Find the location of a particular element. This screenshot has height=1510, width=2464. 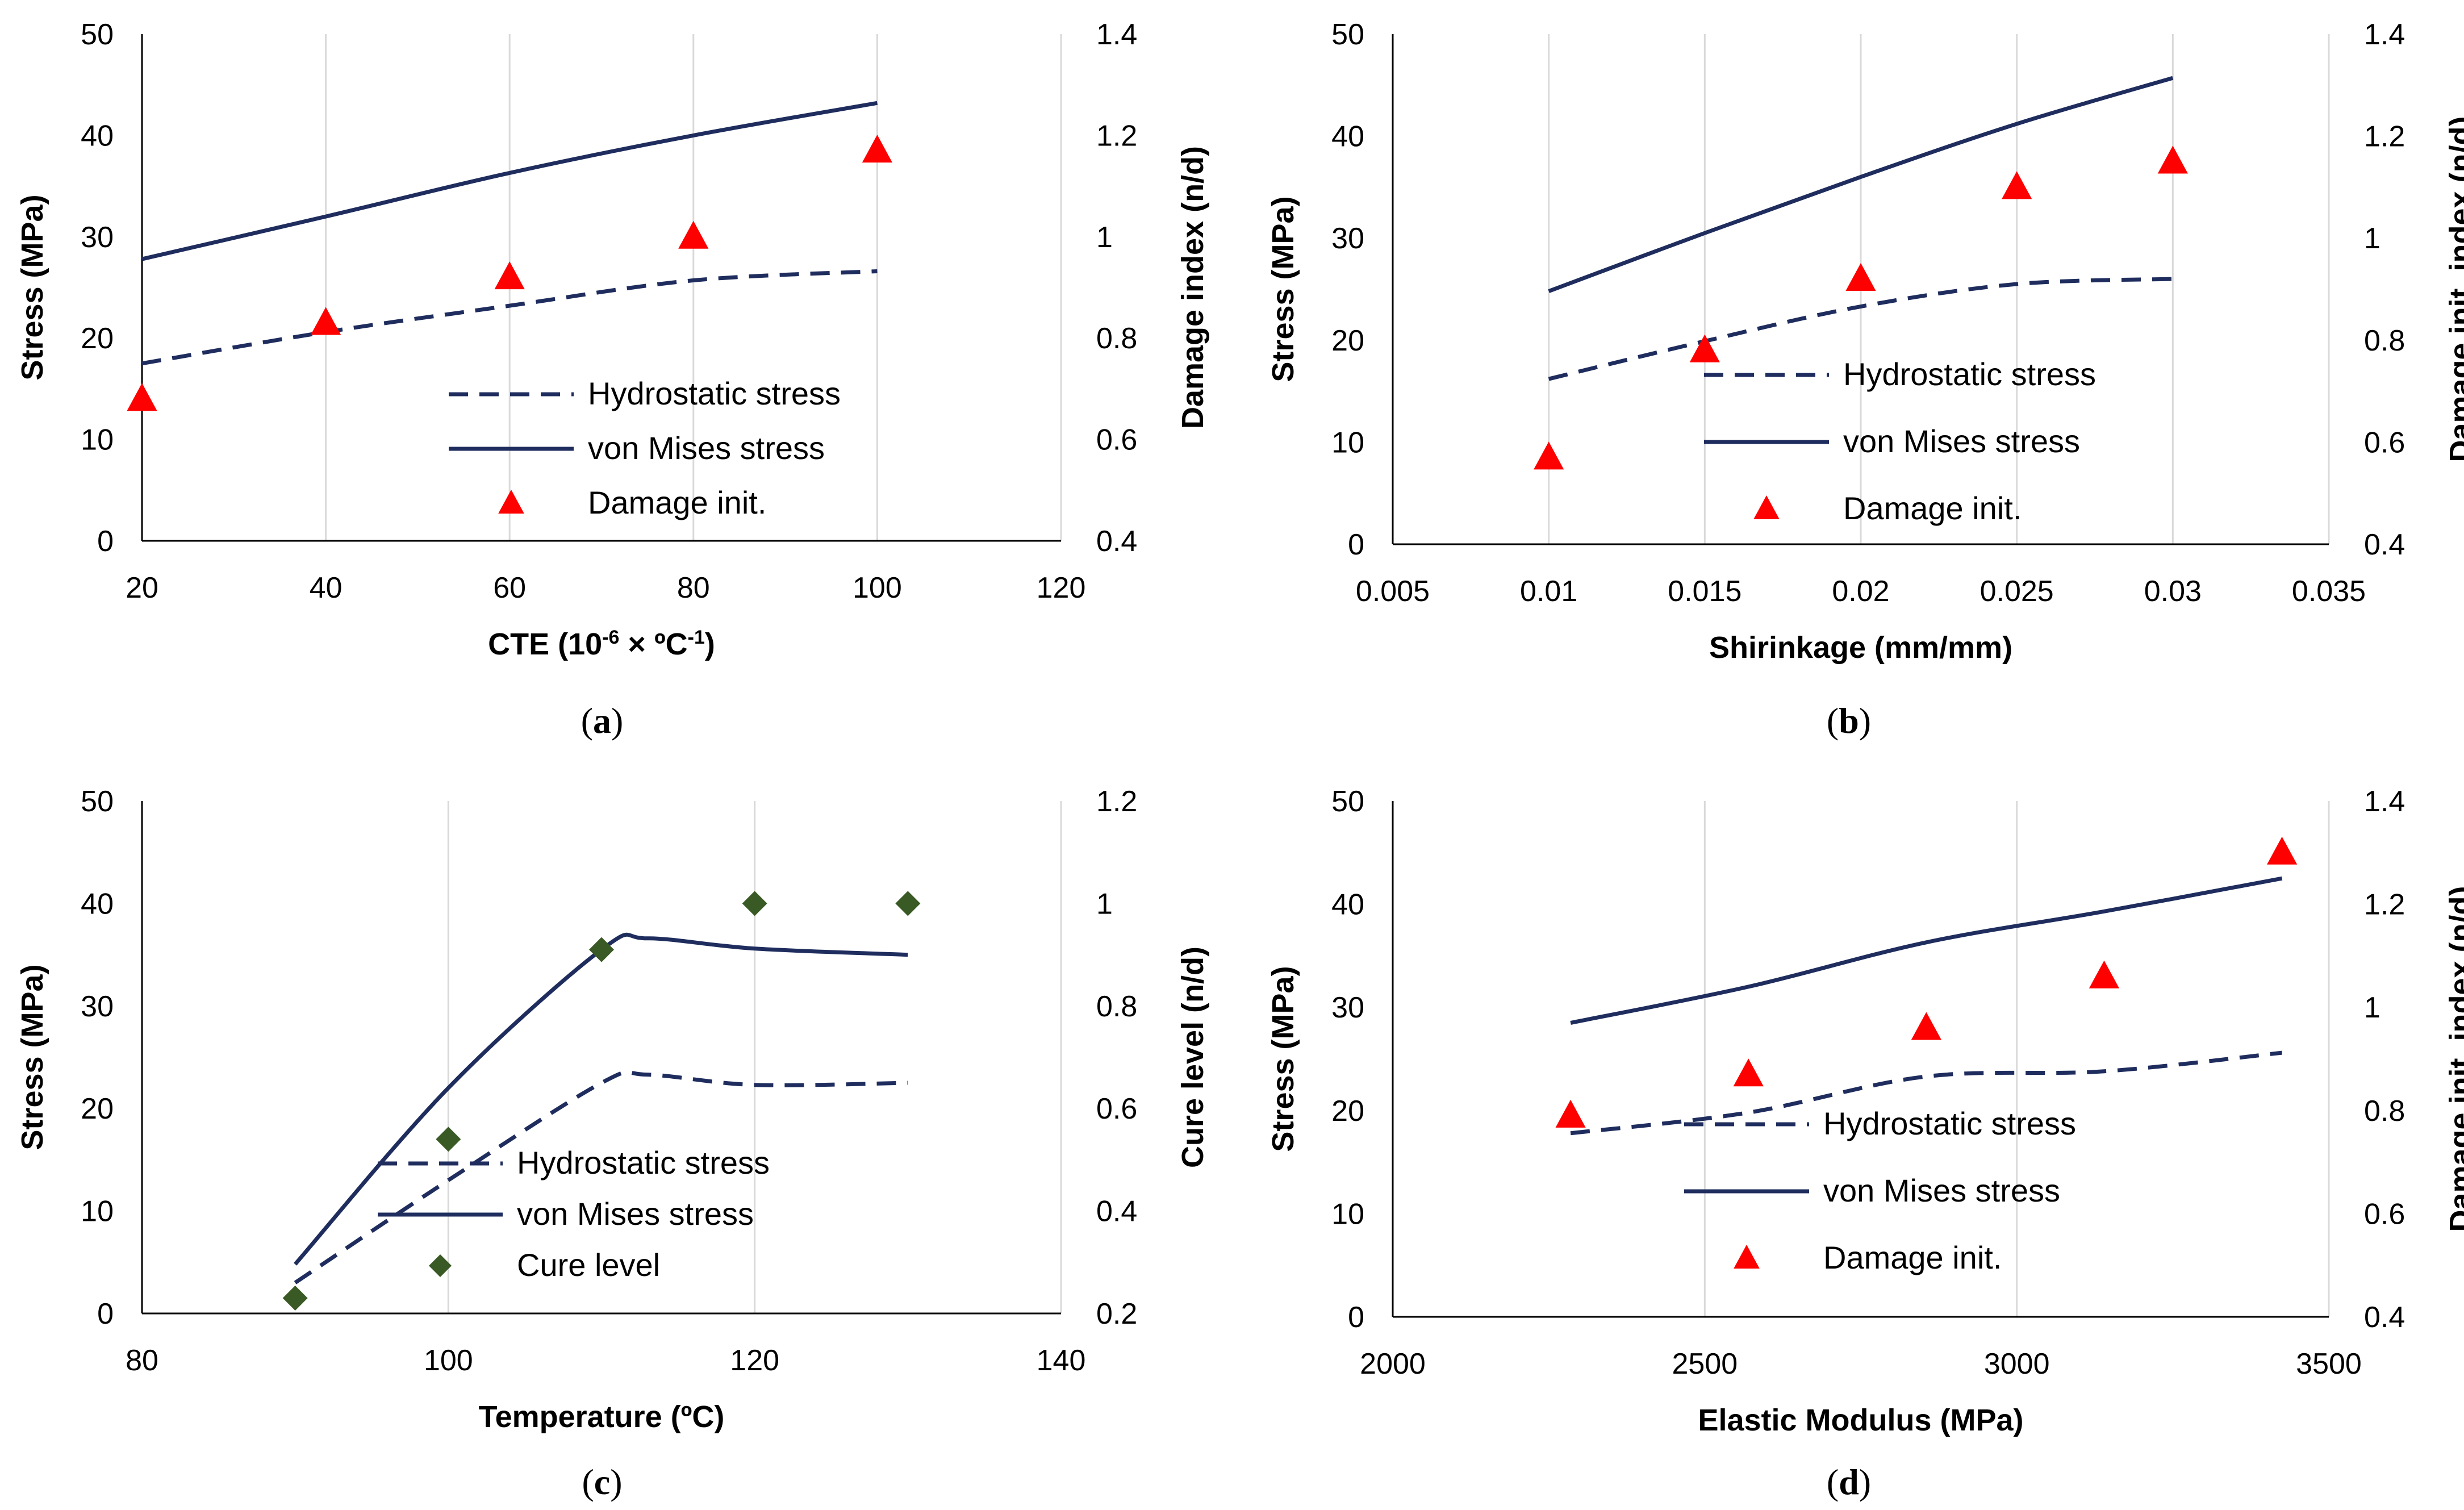

x-tick-label: 2500 is located at coordinates (1705, 1364).